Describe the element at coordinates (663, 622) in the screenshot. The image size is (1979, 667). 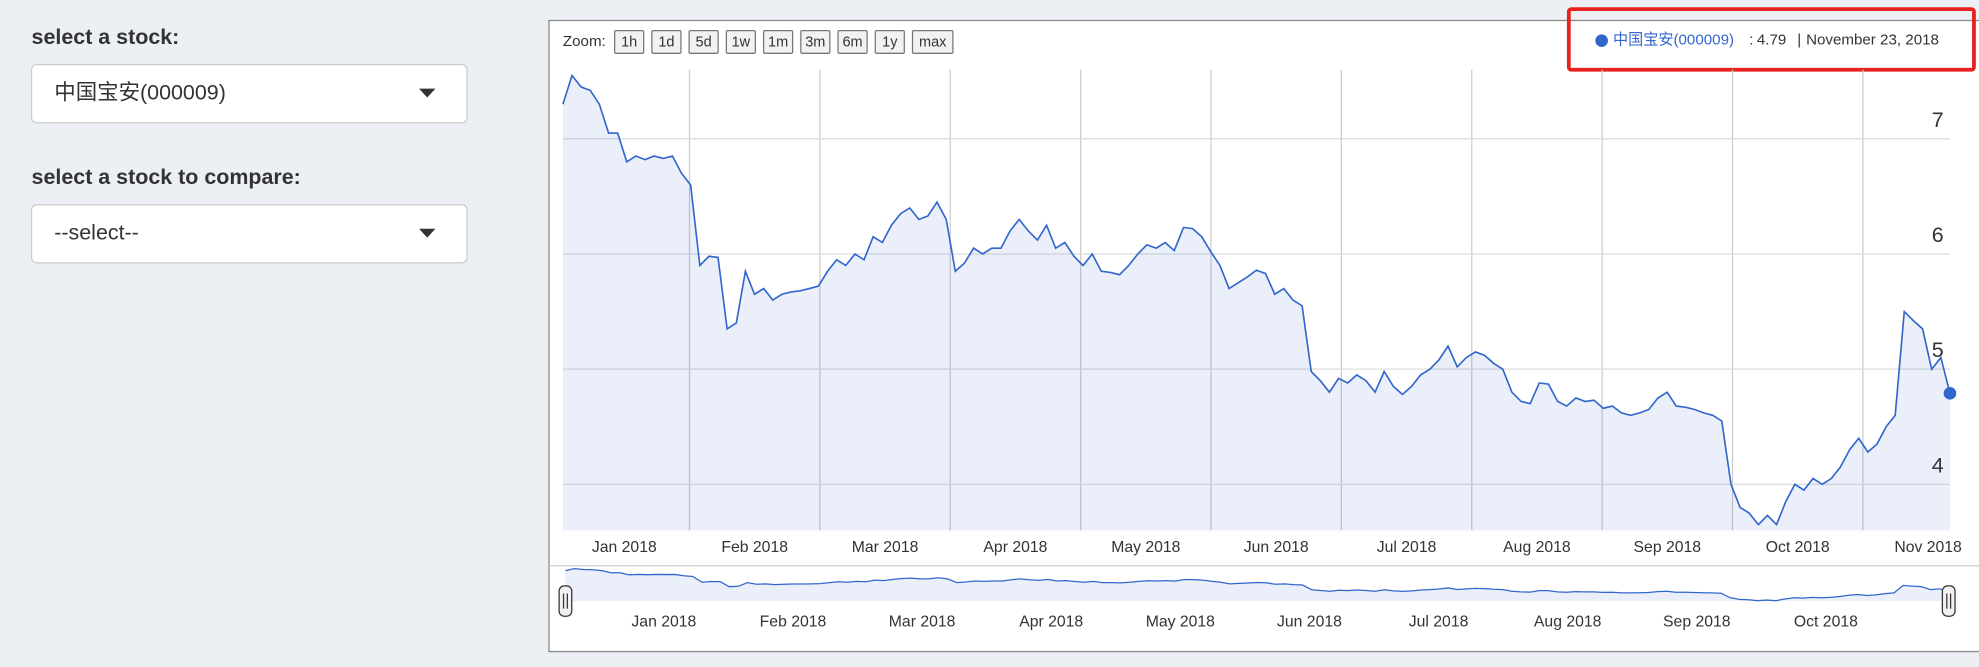
I see `navigator-label: Jan 2018` at that location.